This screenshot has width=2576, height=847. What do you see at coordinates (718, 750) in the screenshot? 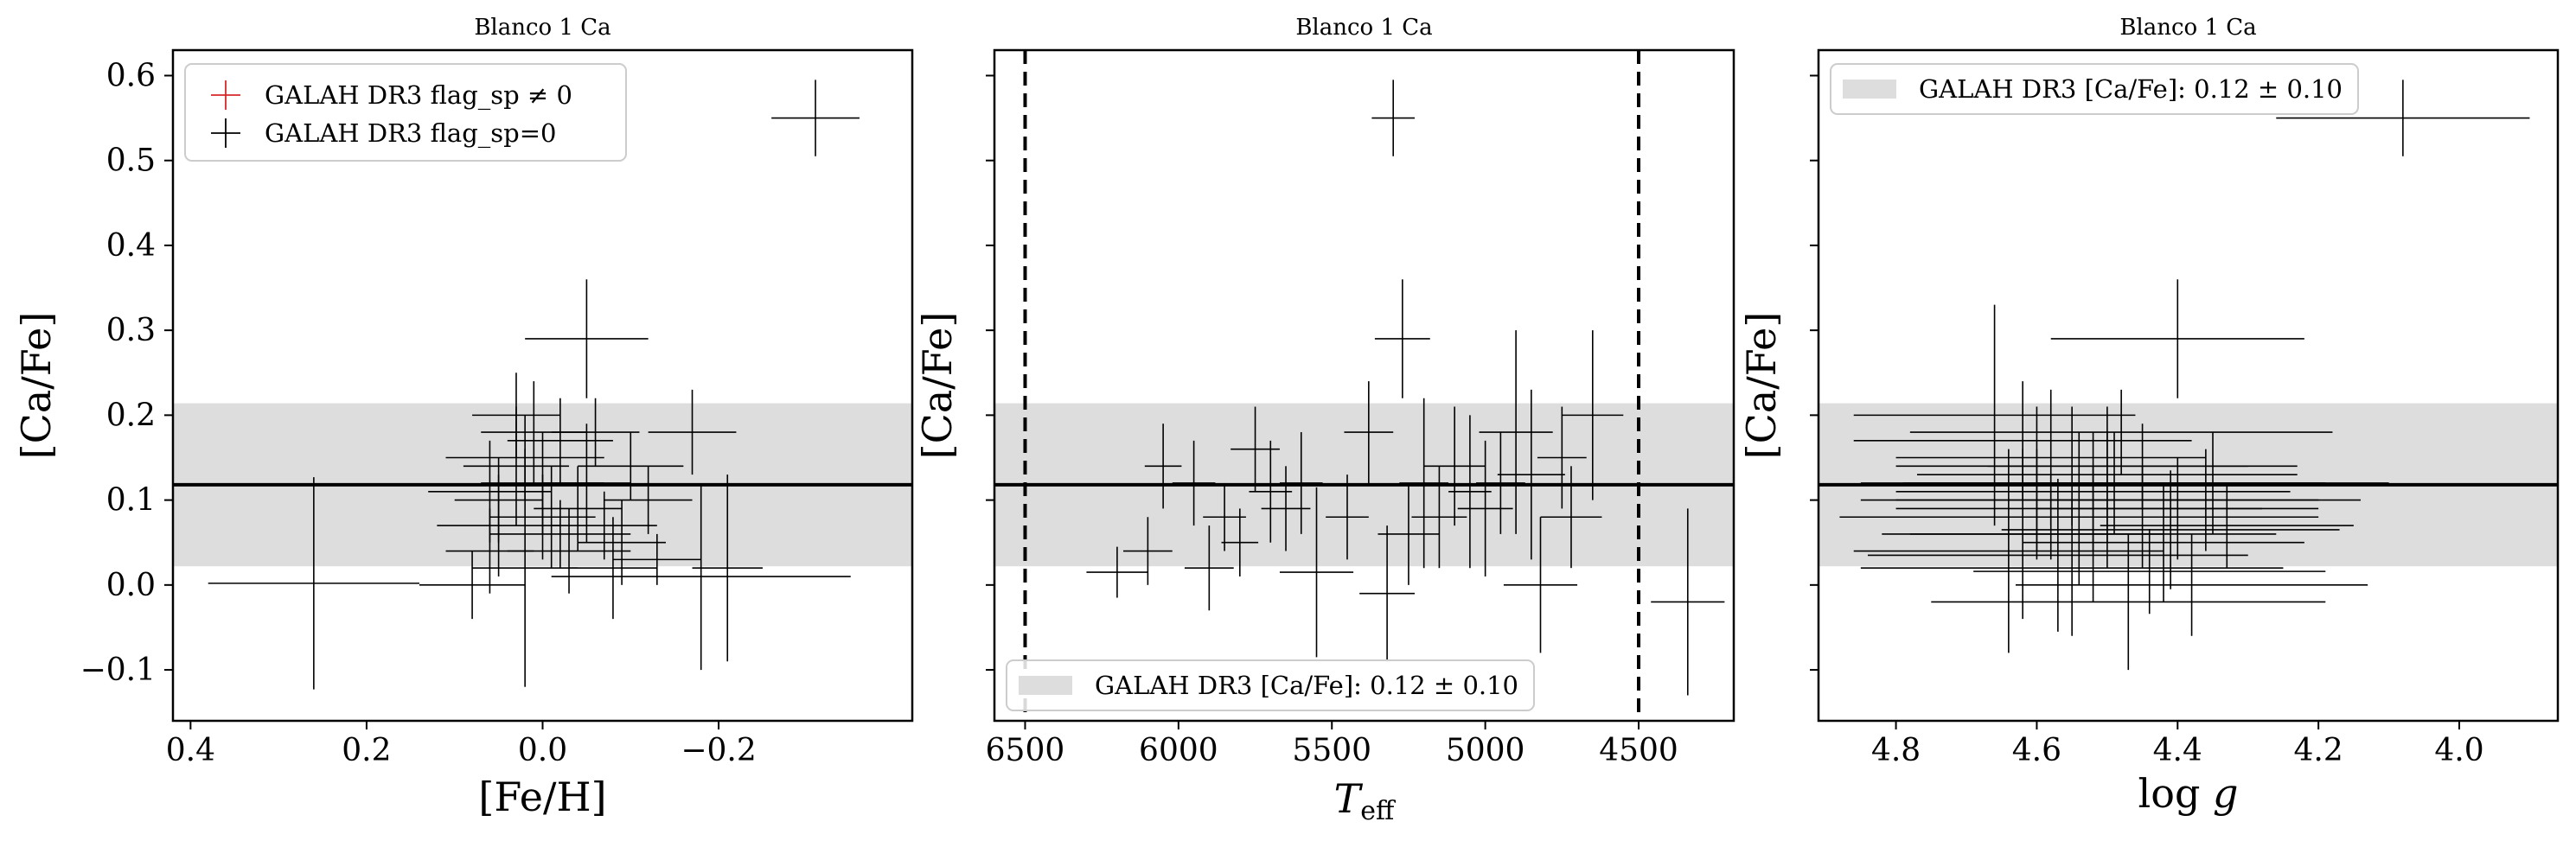
I see `x-tick-label: −0.2` at bounding box center [718, 750].